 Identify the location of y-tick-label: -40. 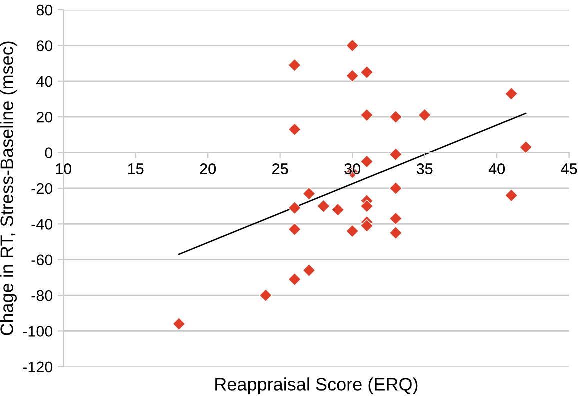
(42, 224).